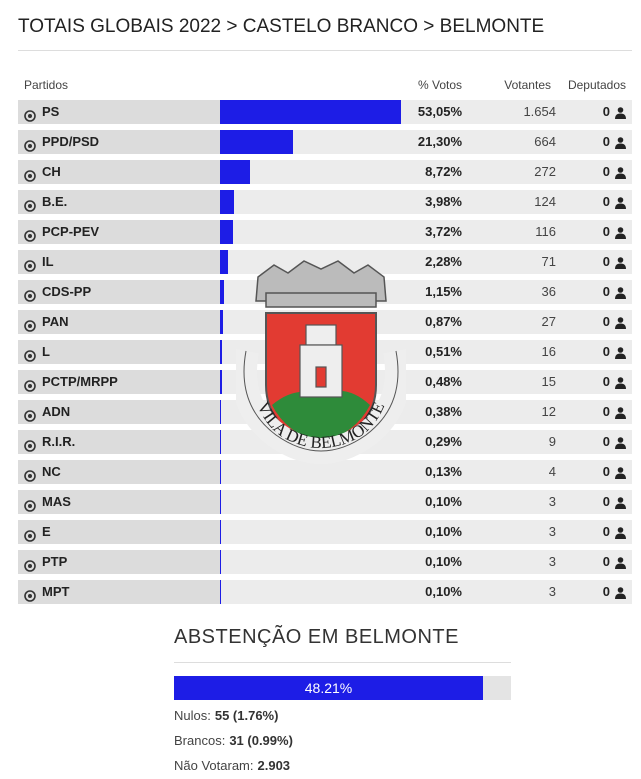 The image size is (641, 779). I want to click on stat-value: 2.903, so click(274, 765).